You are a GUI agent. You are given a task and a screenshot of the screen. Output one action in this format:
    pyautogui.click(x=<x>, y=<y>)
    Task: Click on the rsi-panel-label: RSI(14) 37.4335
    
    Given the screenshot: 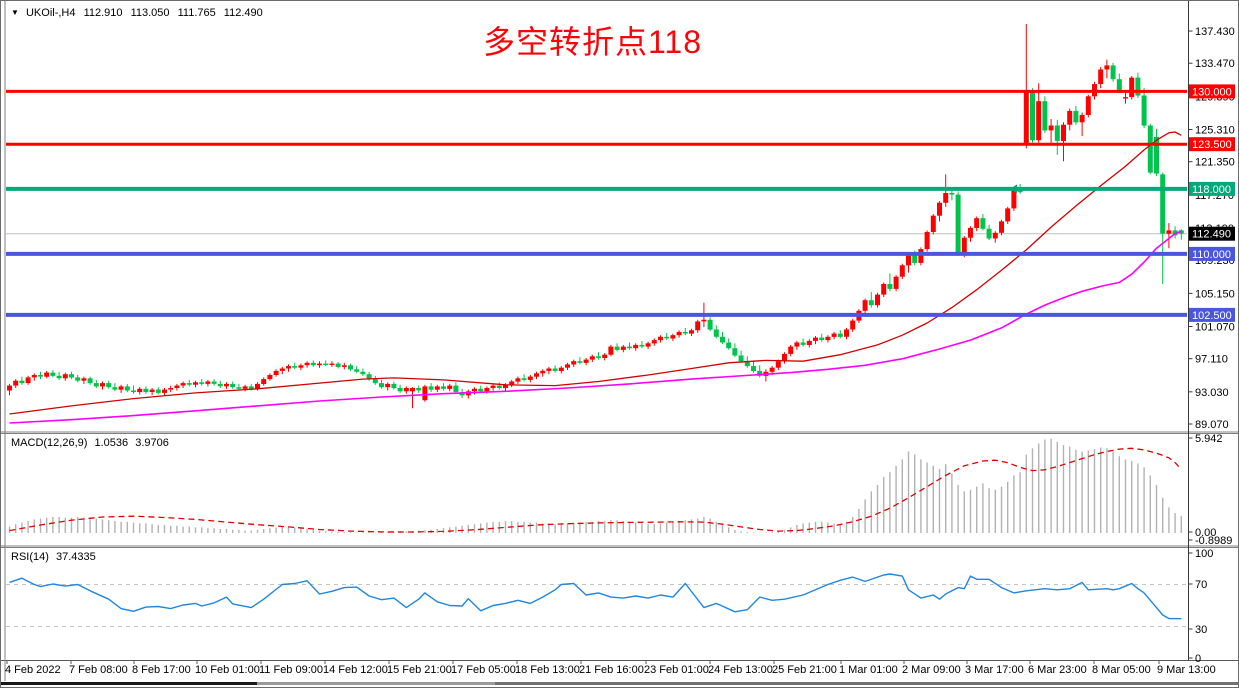 What is the action you would take?
    pyautogui.click(x=55, y=557)
    